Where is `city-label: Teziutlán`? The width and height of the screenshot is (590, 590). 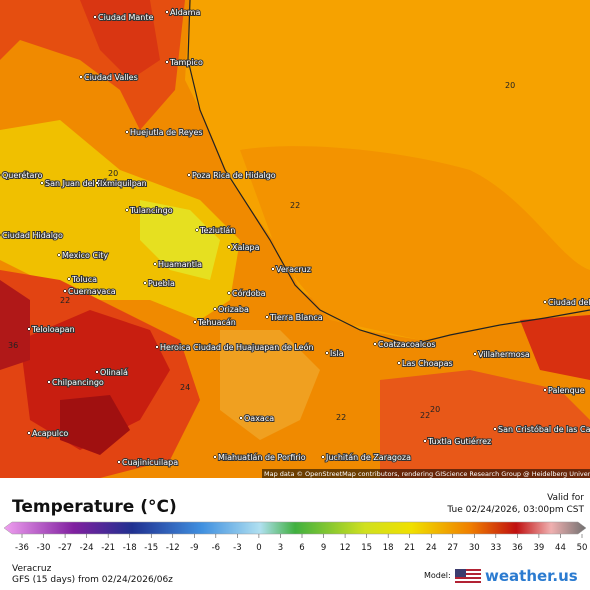
city-label: Teziutlán is located at coordinates (217, 230).